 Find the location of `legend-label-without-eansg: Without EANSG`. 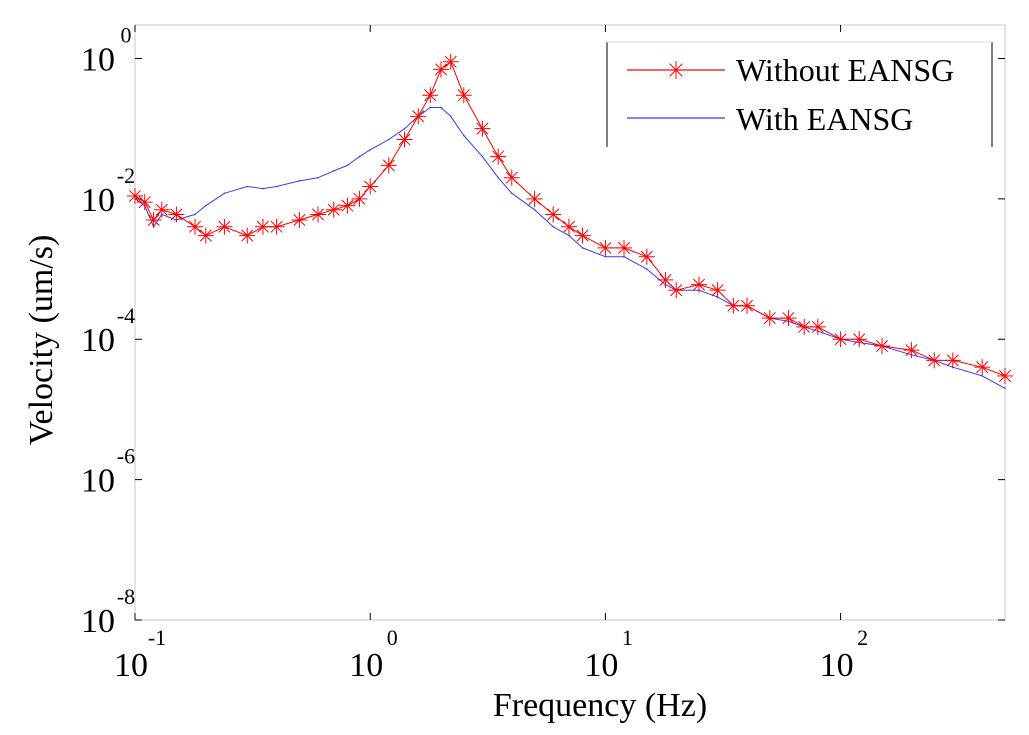

legend-label-without-eansg: Without EANSG is located at coordinates (845, 70).